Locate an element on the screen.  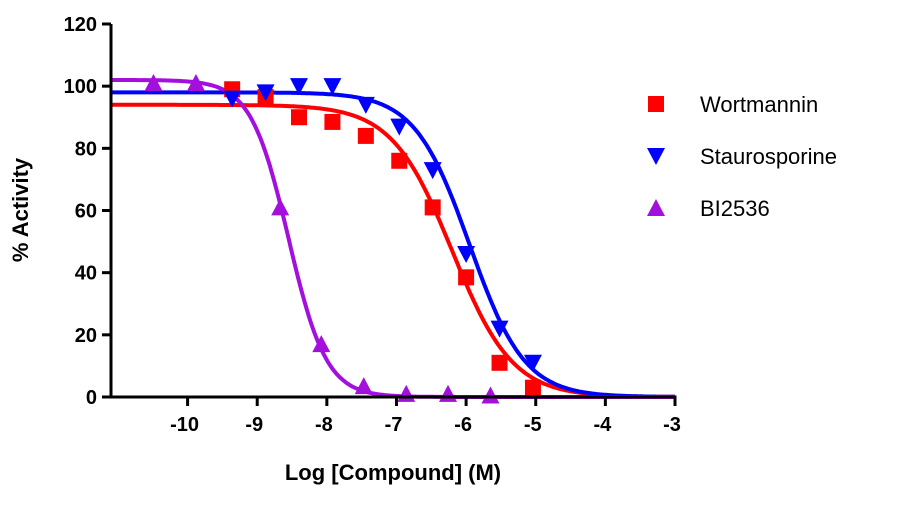
x-tick-label: -6 is located at coordinates (463, 425).